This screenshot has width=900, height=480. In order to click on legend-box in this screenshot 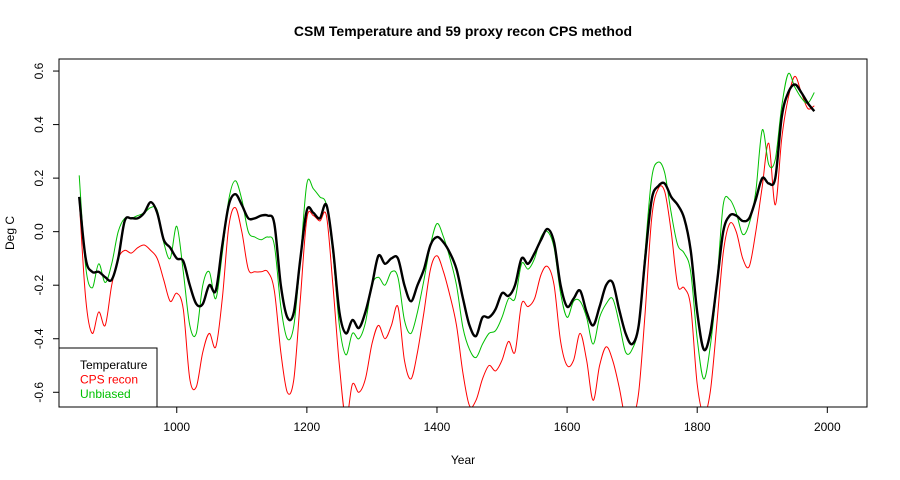, I will do `click(108, 377)`.